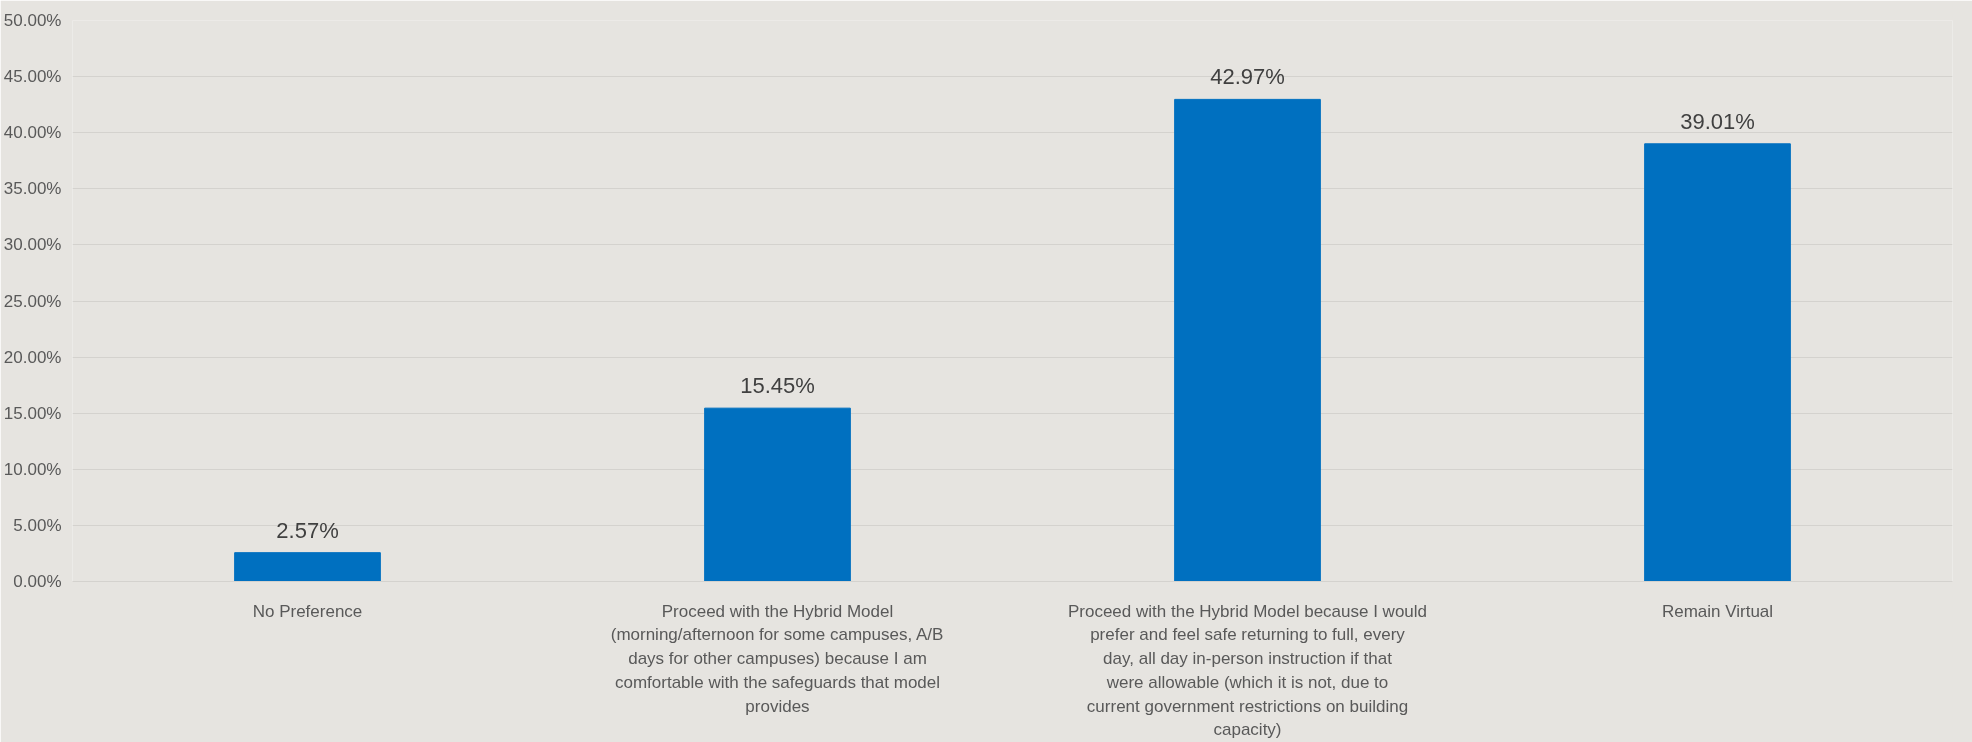 Image resolution: width=1972 pixels, height=742 pixels. Describe the element at coordinates (1247, 77) in the screenshot. I see `data-label: 42.97%` at that location.